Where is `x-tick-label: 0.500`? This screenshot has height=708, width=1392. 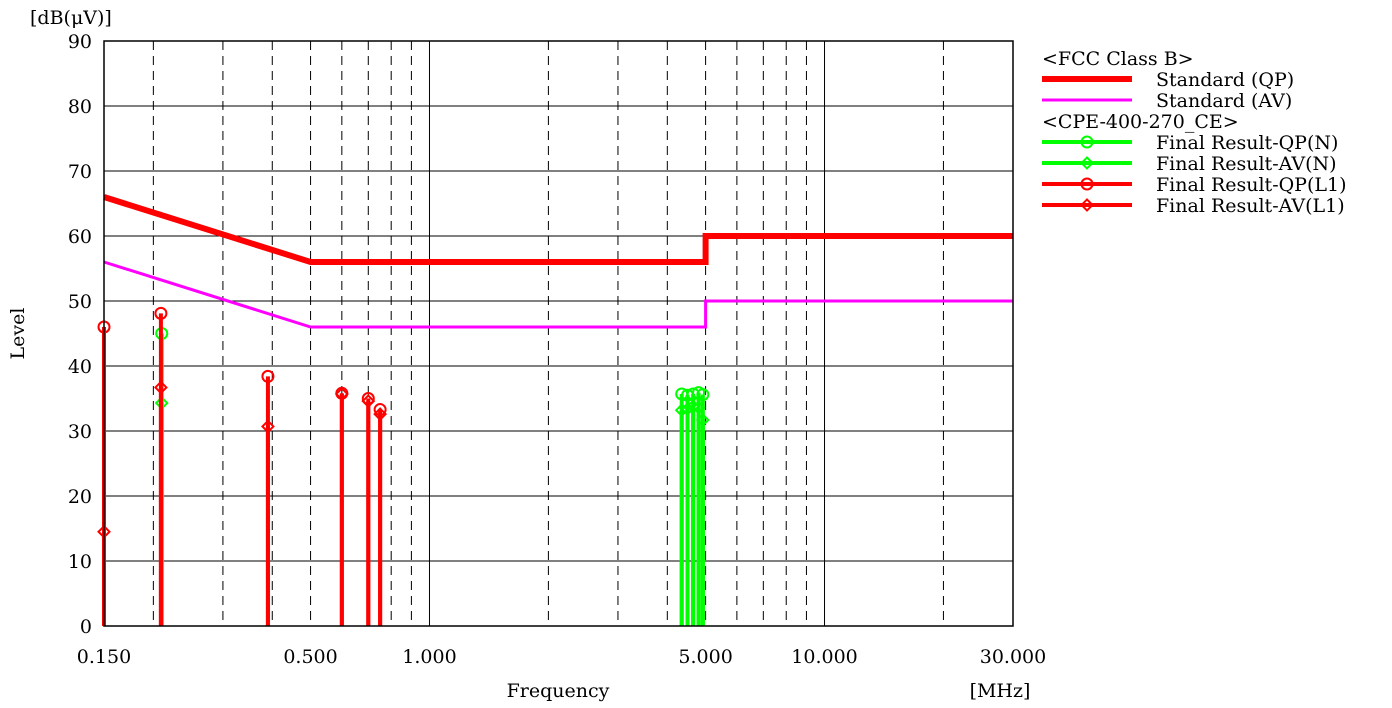
x-tick-label: 0.500 is located at coordinates (310, 657).